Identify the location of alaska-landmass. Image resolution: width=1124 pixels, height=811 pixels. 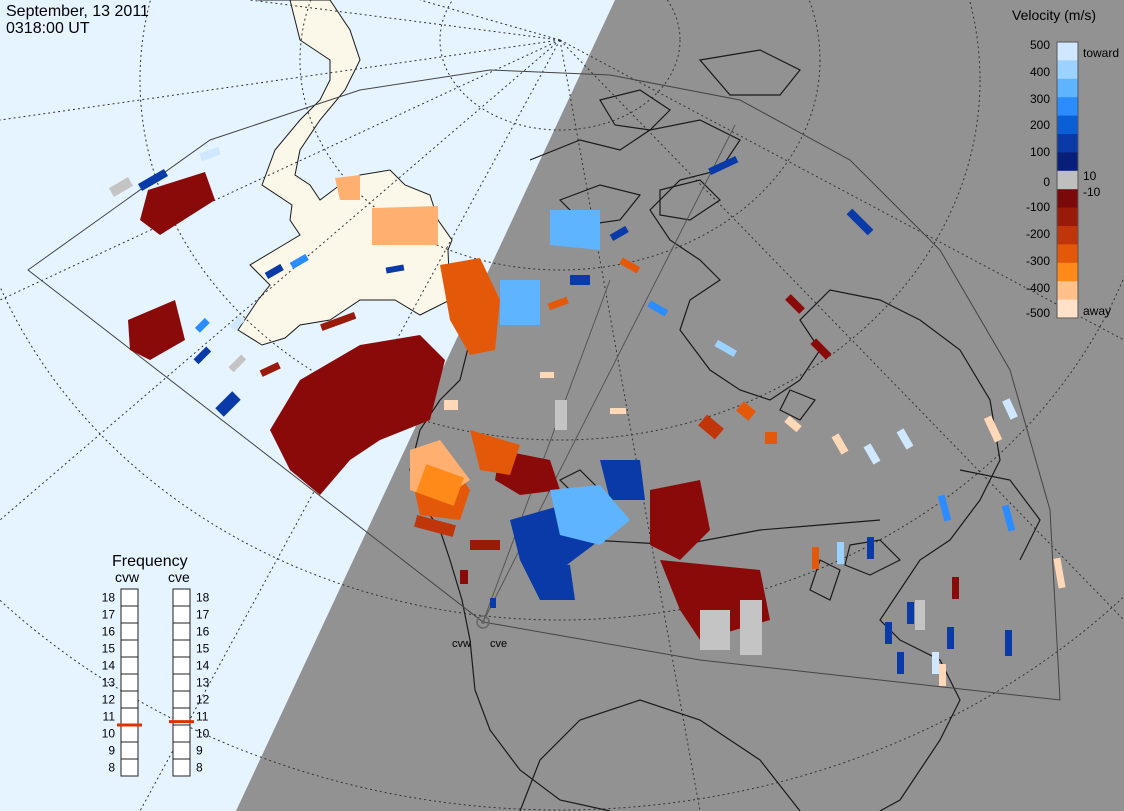
(345, 173).